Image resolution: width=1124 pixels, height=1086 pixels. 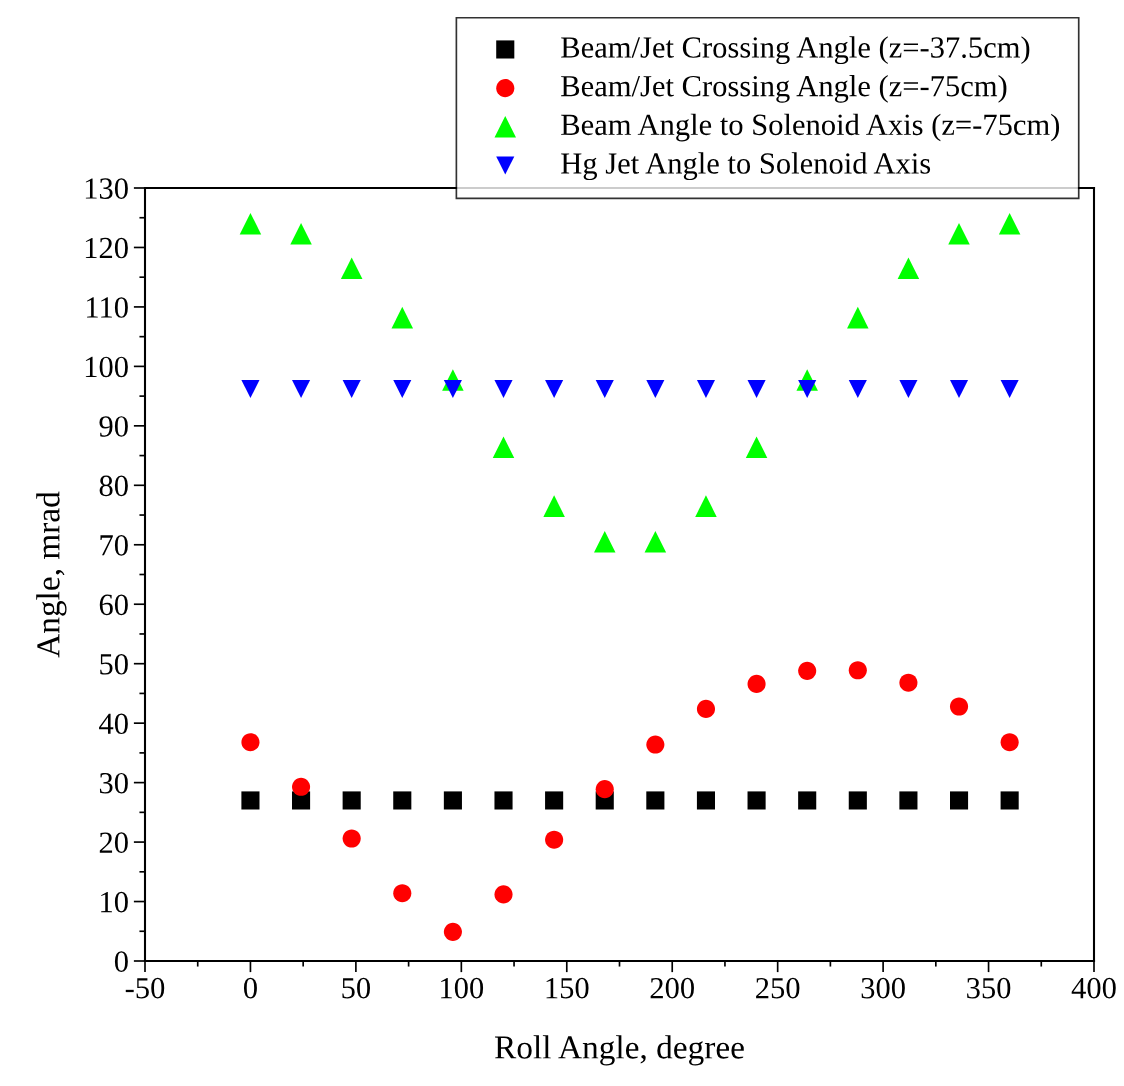 What do you see at coordinates (114, 664) in the screenshot?
I see `y-tick-label: 50` at bounding box center [114, 664].